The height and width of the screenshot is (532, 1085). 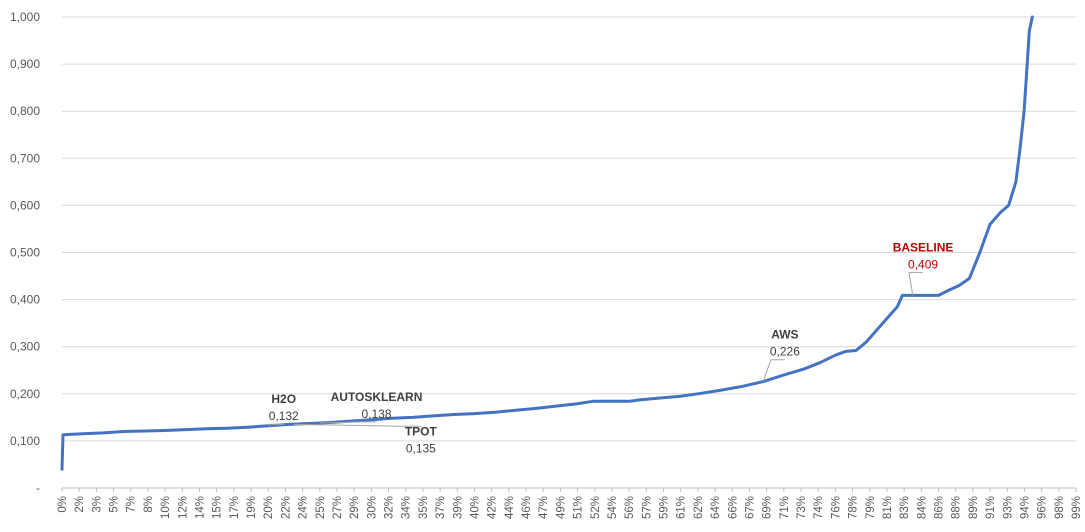 I want to click on x-tick-label: 49%, so click(x=561, y=507).